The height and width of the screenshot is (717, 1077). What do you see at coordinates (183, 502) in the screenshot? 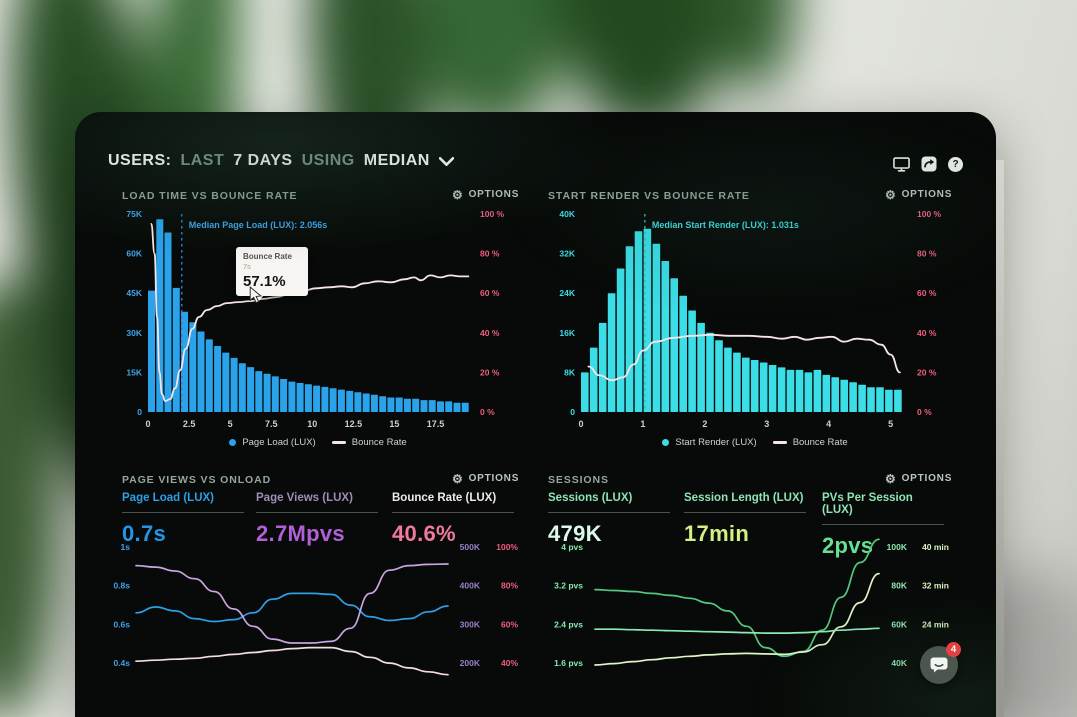
I see `metric-label: Page Load (LUX)` at bounding box center [183, 502].